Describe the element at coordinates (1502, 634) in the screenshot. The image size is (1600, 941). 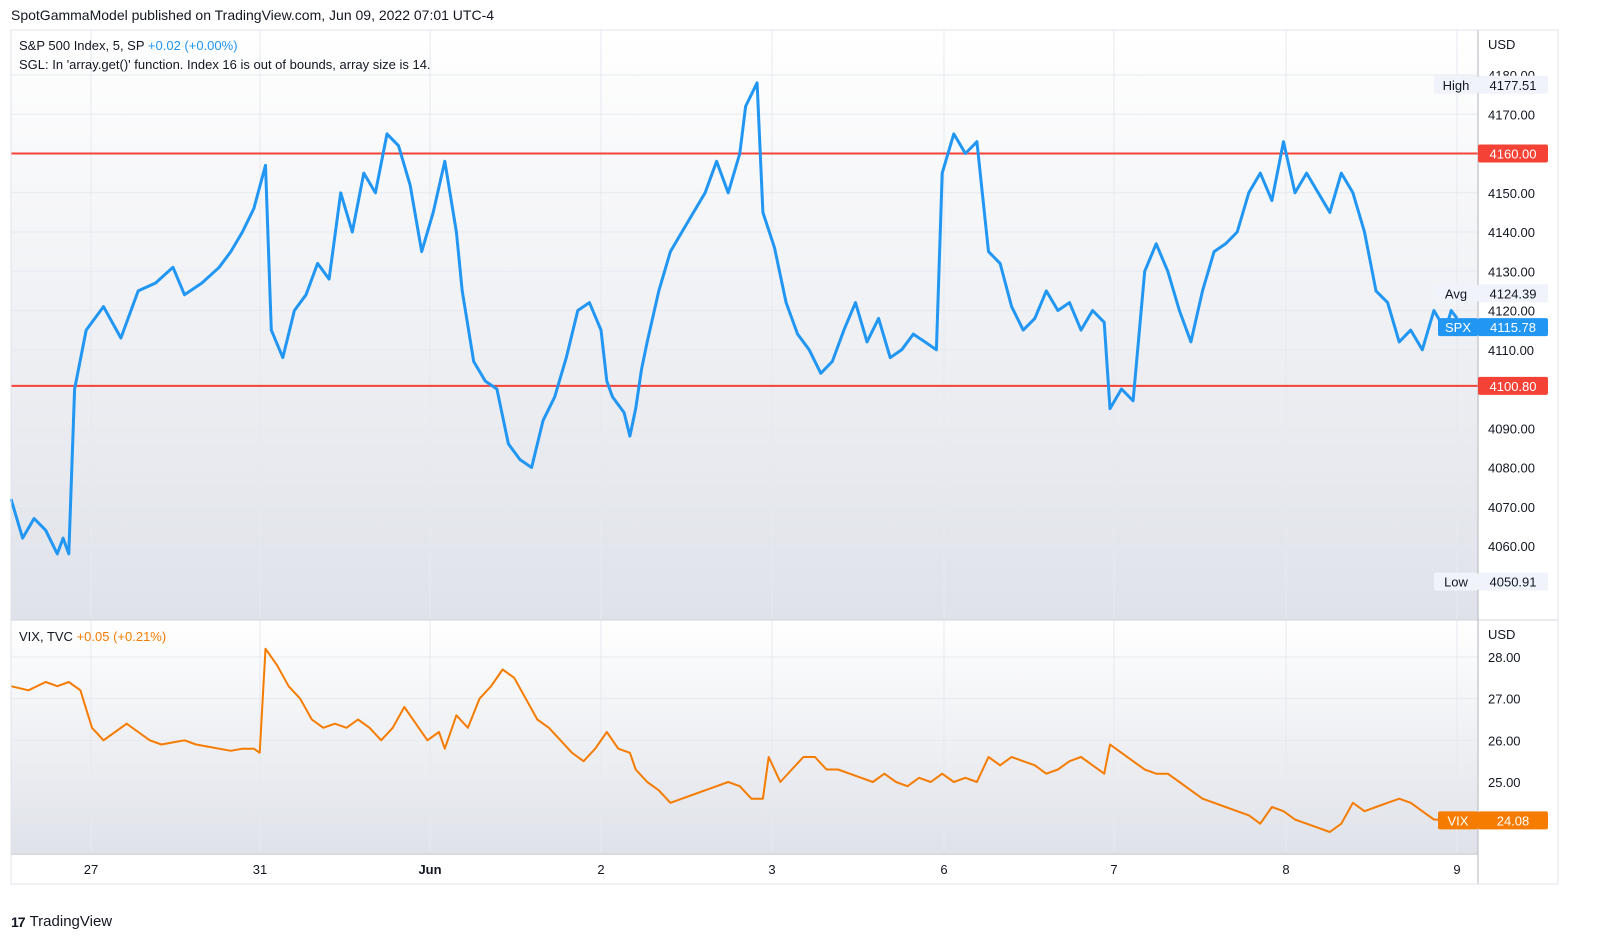
I see `vix-currency-label: USD` at that location.